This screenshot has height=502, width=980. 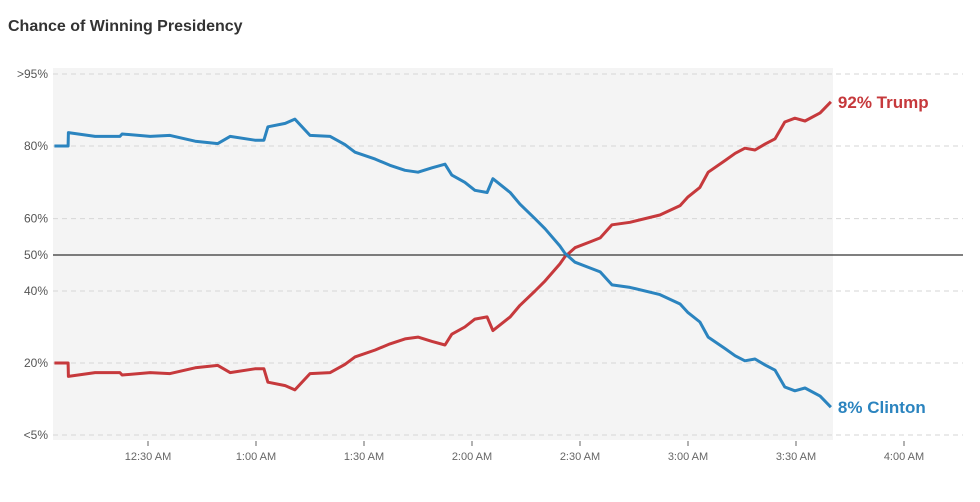 What do you see at coordinates (36, 435) in the screenshot?
I see `y-tick-label: <5%` at bounding box center [36, 435].